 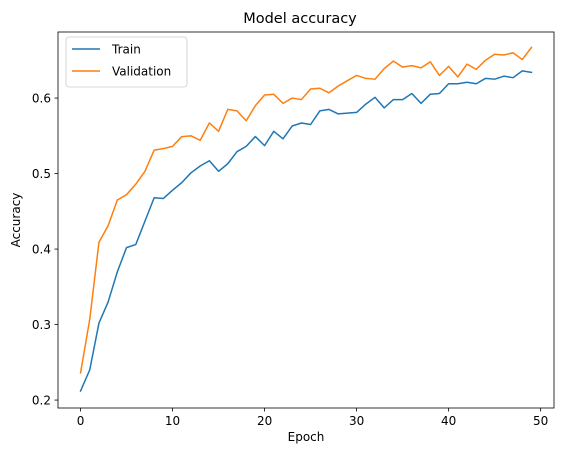 I want to click on x-tick-label: 40, so click(x=448, y=421).